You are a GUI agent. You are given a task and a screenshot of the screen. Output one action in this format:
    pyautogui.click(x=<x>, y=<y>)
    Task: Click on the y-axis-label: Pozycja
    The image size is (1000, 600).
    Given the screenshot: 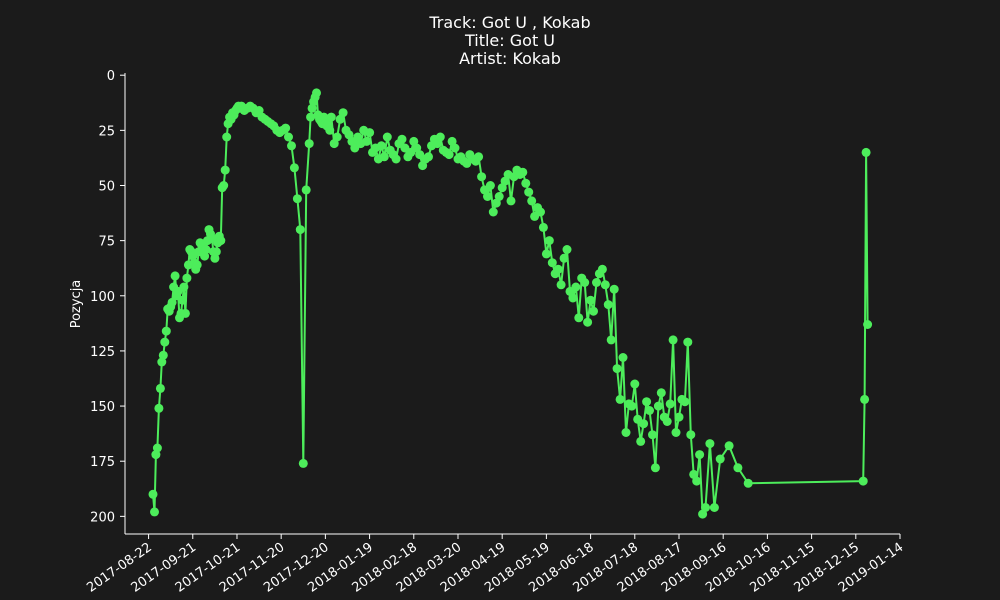 What is the action you would take?
    pyautogui.click(x=76, y=304)
    